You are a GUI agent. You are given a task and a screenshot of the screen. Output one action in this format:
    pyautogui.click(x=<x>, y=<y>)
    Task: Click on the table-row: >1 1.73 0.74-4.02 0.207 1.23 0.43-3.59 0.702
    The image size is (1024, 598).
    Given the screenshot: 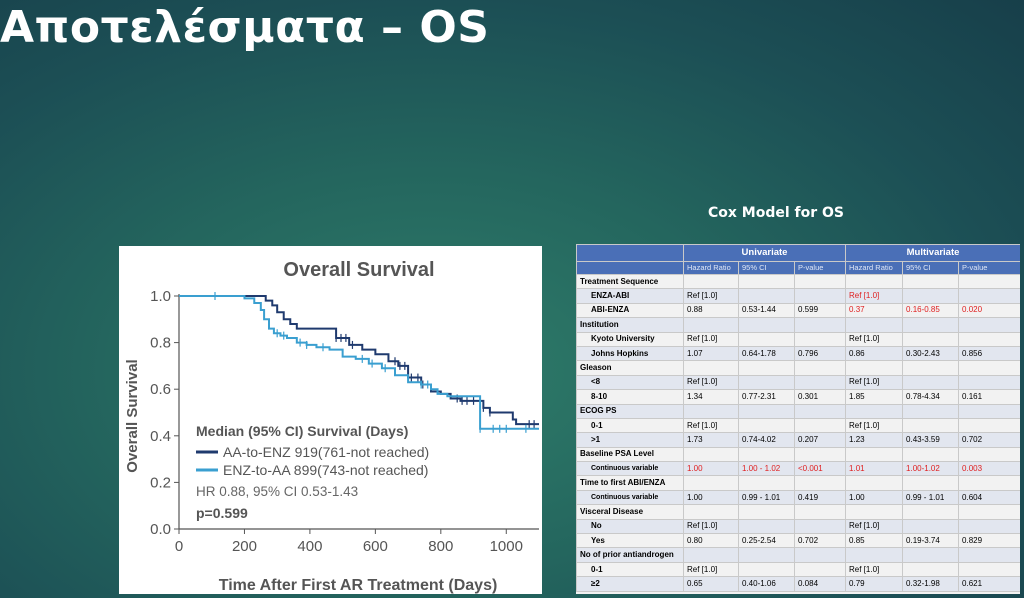 What is the action you would take?
    pyautogui.click(x=798, y=440)
    